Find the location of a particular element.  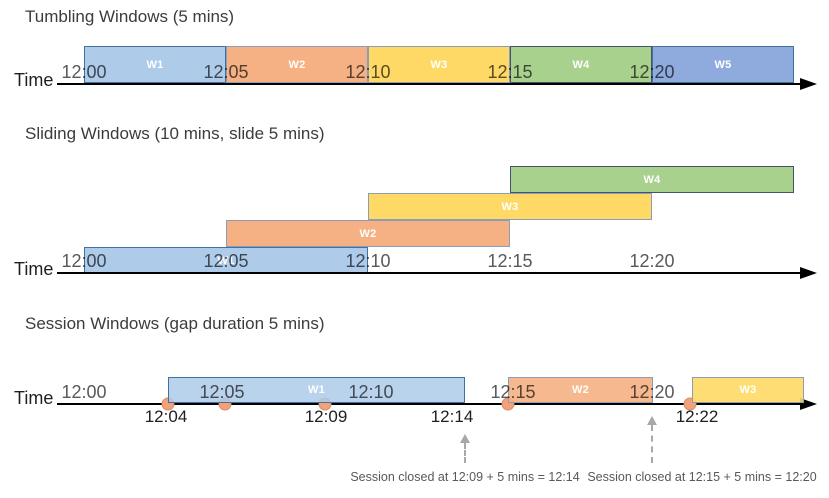

tumbling-window-w2: W2 is located at coordinates (297, 64).